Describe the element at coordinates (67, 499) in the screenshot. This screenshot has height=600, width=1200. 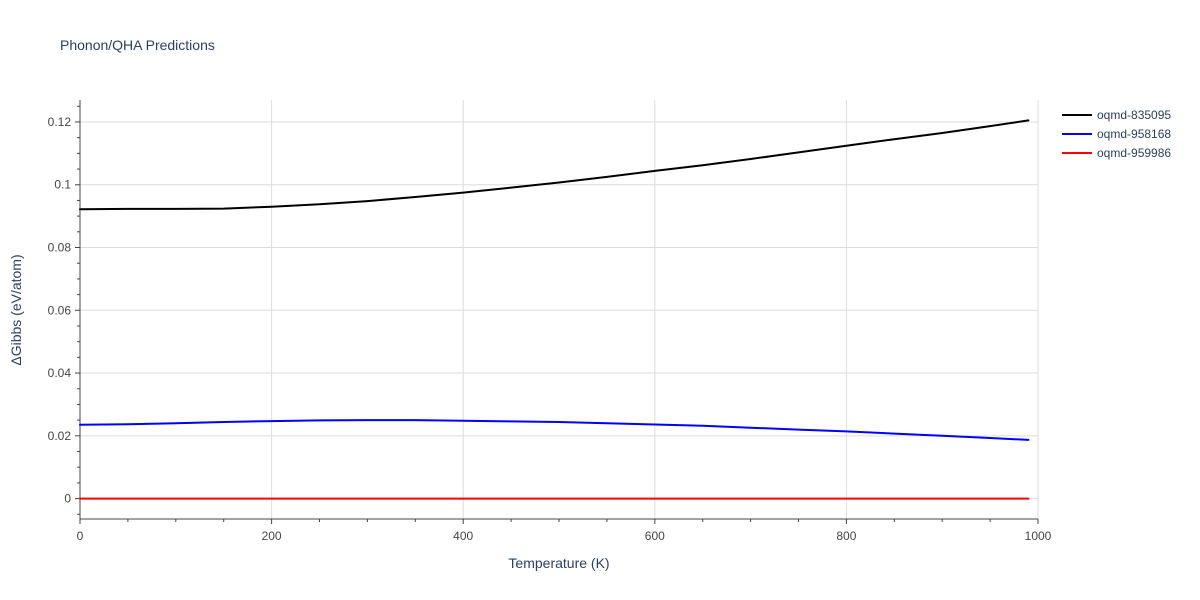
I see `y-tick-label: 0` at that location.